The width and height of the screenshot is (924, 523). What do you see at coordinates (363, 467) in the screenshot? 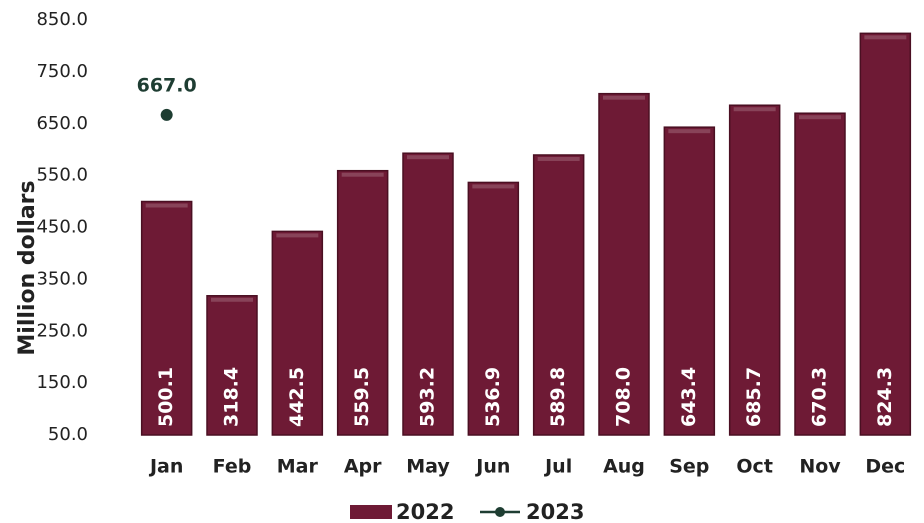
I see `x-tick-label: Apr` at bounding box center [363, 467].